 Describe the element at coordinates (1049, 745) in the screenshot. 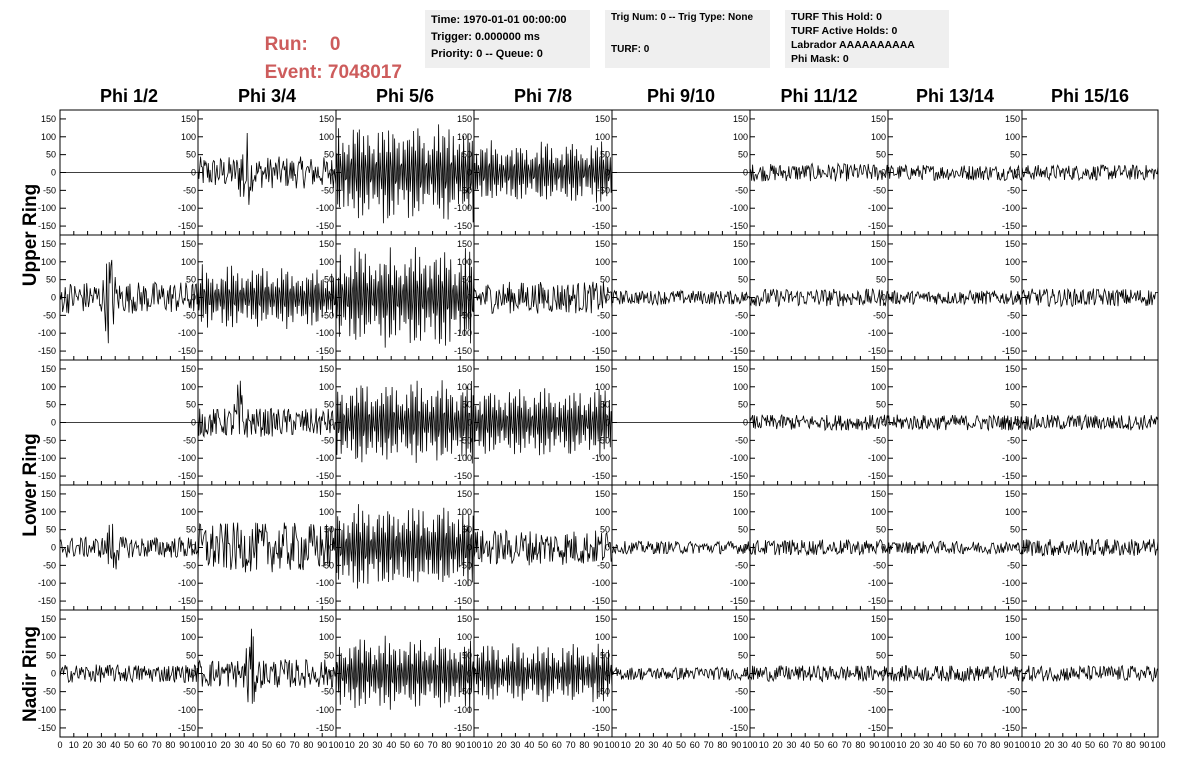

I see `x-tick-label: 20` at that location.